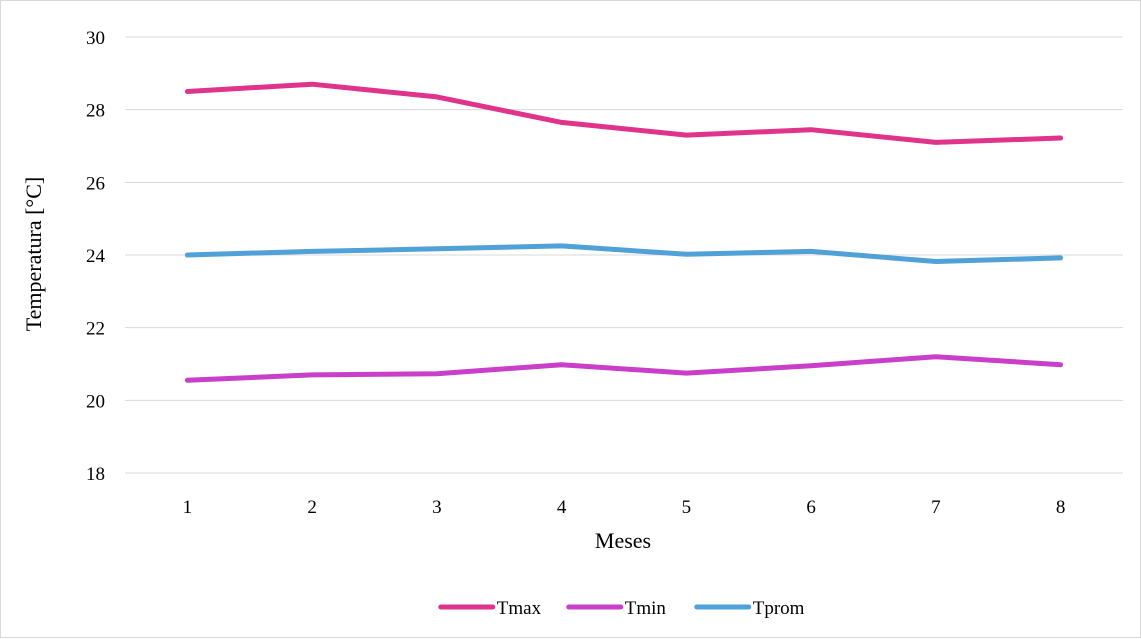 This screenshot has height=639, width=1141. I want to click on y-tick-label: 28, so click(95, 111).